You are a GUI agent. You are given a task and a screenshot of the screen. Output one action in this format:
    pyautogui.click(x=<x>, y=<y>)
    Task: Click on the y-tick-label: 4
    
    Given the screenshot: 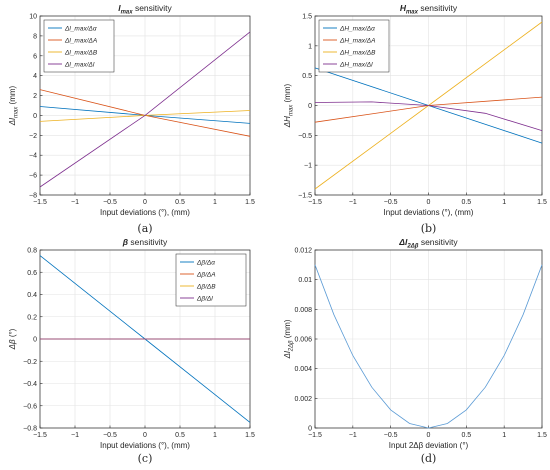 What is the action you would take?
    pyautogui.click(x=35, y=76)
    